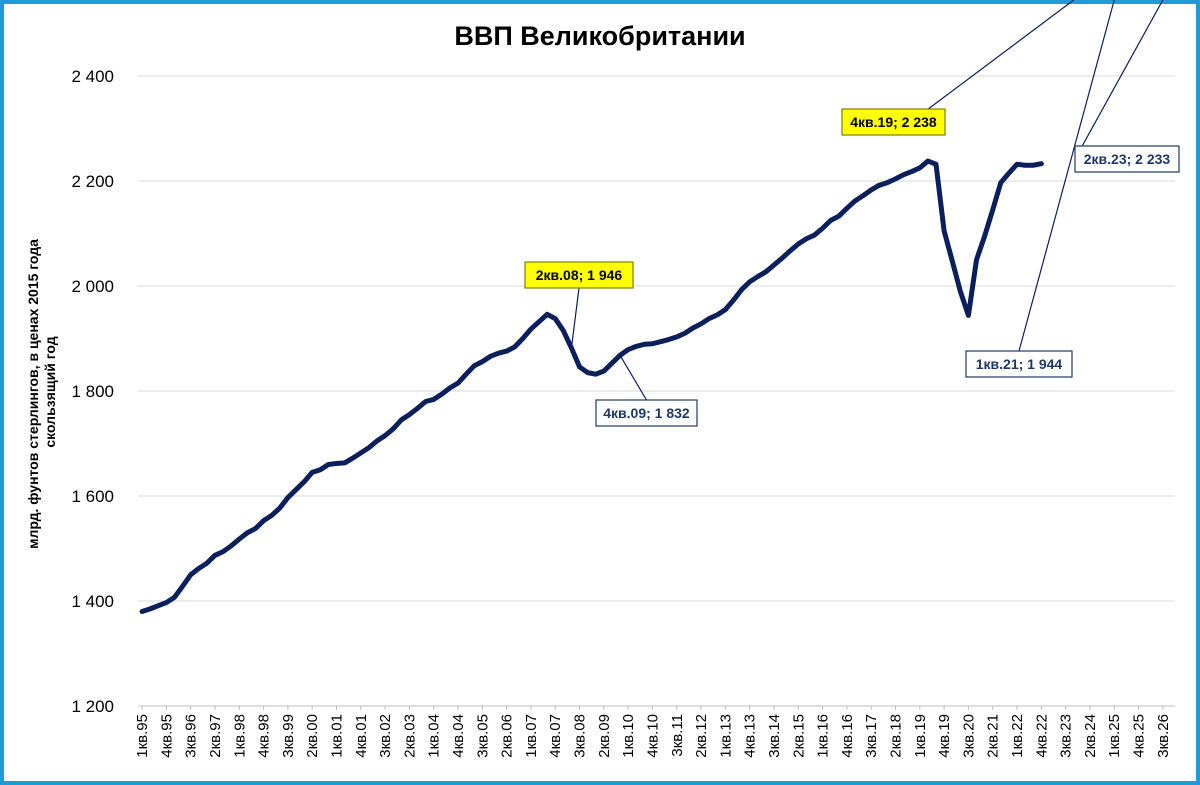  I want to click on x-tick-label: 4кв.16, so click(847, 736).